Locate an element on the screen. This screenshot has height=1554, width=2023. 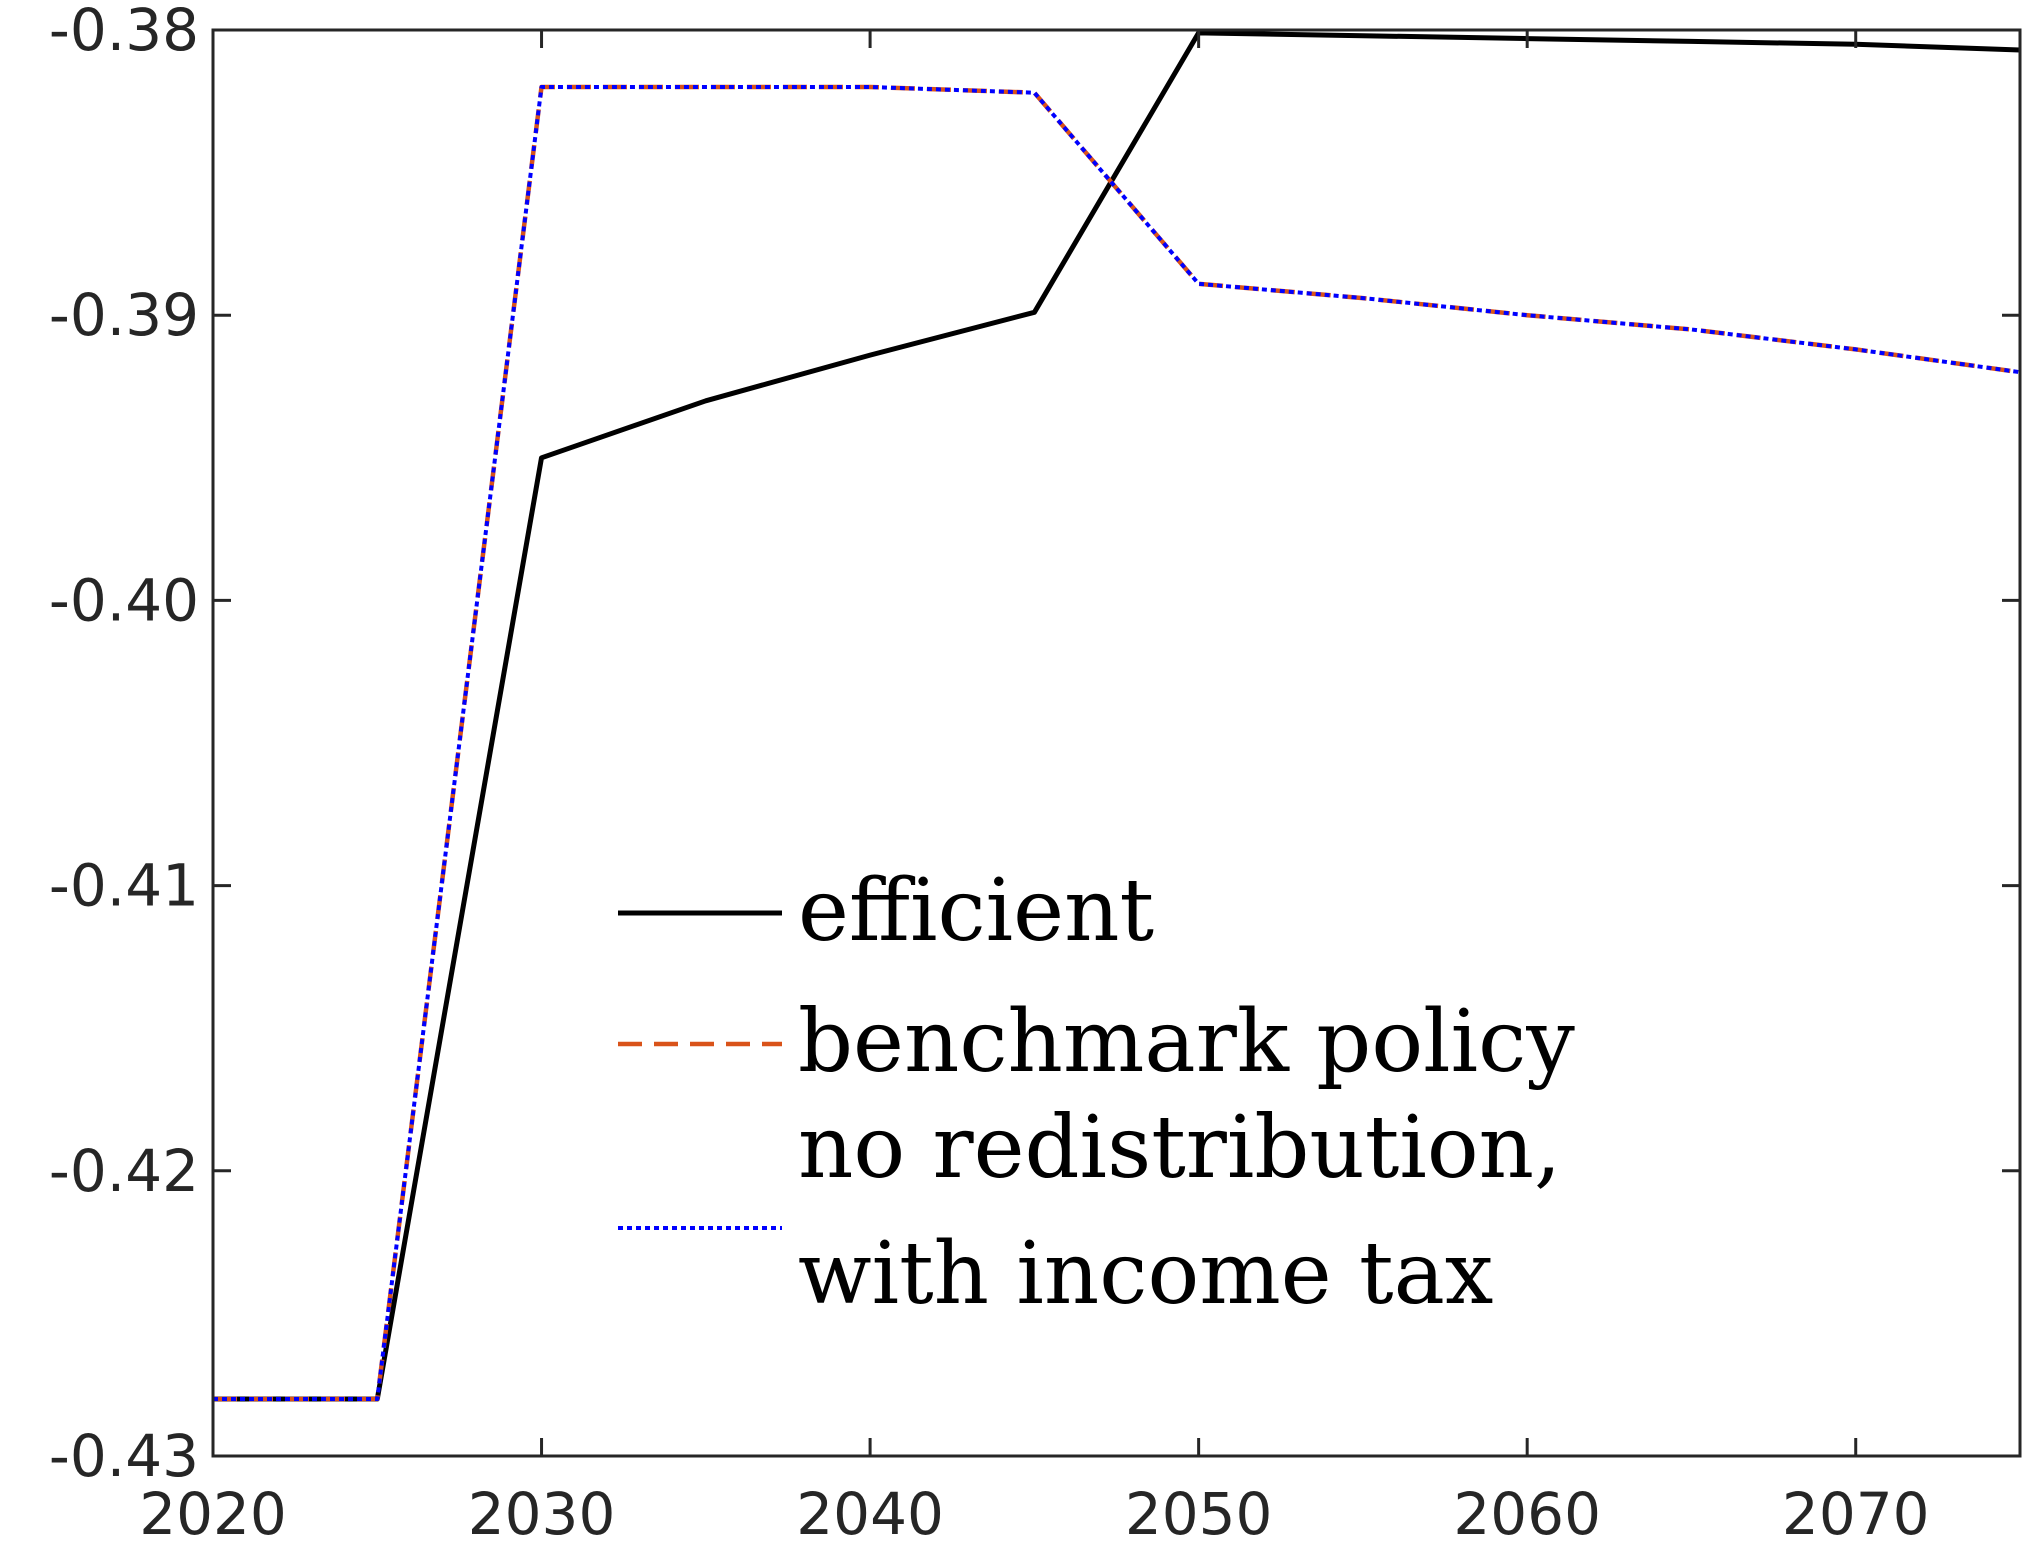
y-tick-label: -0.43 is located at coordinates (124, 1456).